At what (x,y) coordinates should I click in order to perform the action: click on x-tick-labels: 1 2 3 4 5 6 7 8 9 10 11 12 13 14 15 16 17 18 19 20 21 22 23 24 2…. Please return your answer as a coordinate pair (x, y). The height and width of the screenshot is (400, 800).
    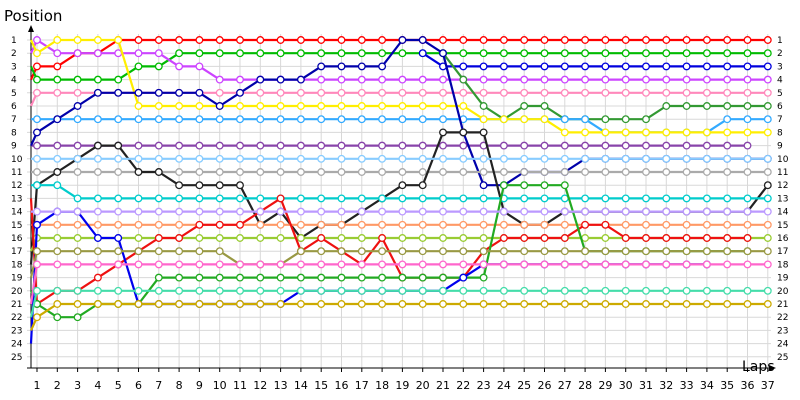
    Looking at the image, I should click on (404, 380).